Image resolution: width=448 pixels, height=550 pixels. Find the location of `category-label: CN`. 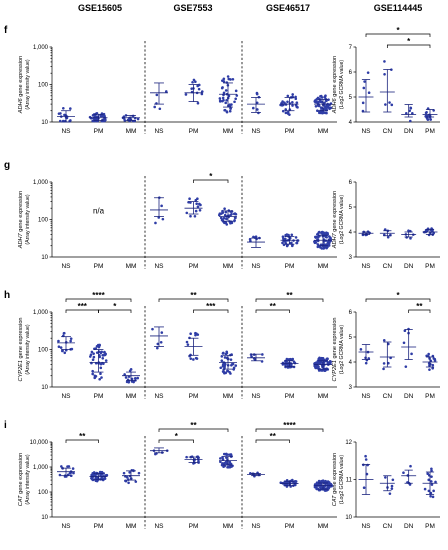

category-label: CN is located at coordinates (388, 266).